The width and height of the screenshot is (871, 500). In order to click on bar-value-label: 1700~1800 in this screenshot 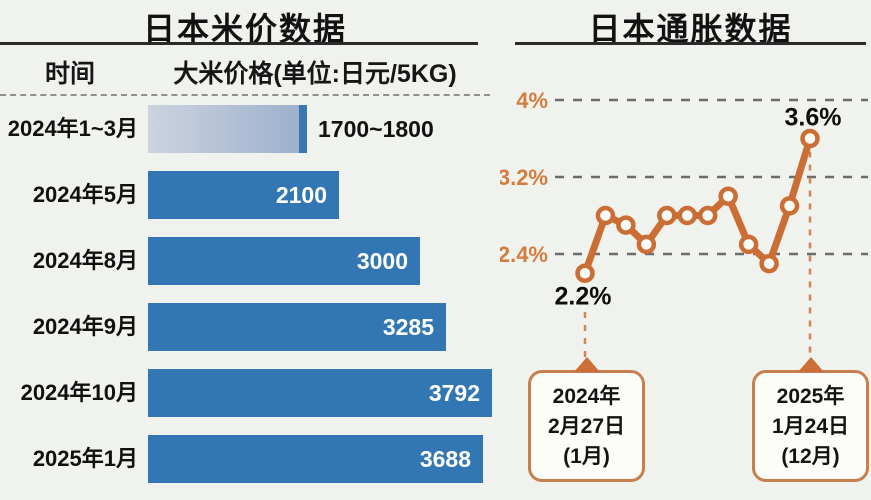, I will do `click(376, 129)`.